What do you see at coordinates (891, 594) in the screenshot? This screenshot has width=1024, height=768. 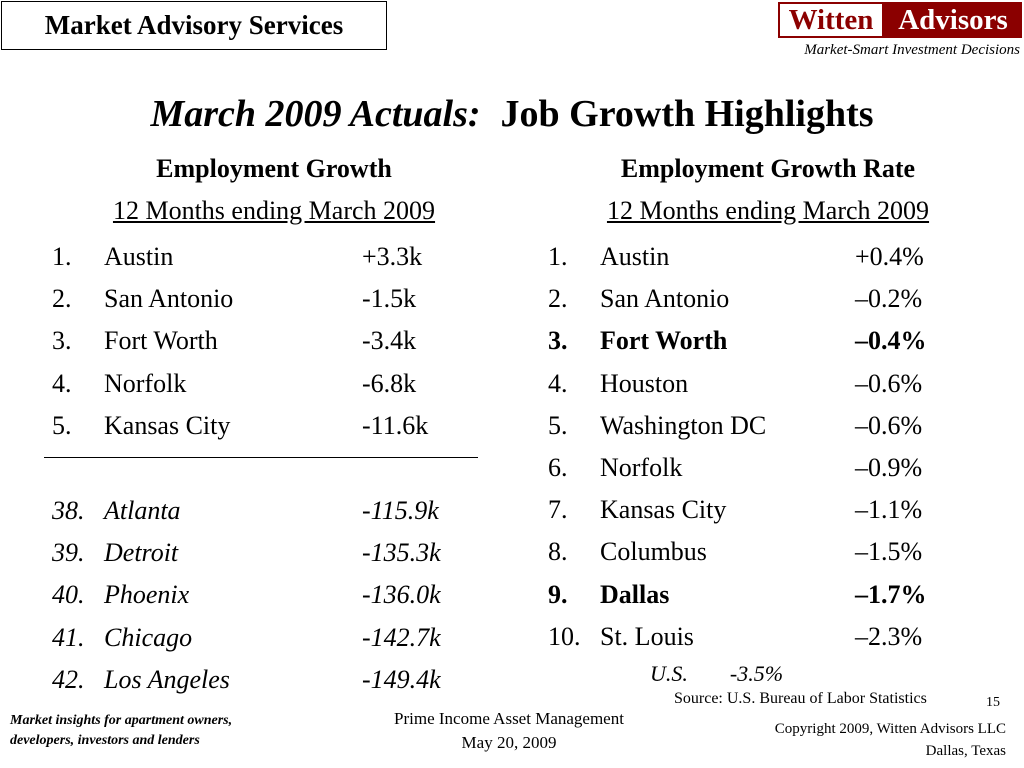 I see `value: –1.7%` at bounding box center [891, 594].